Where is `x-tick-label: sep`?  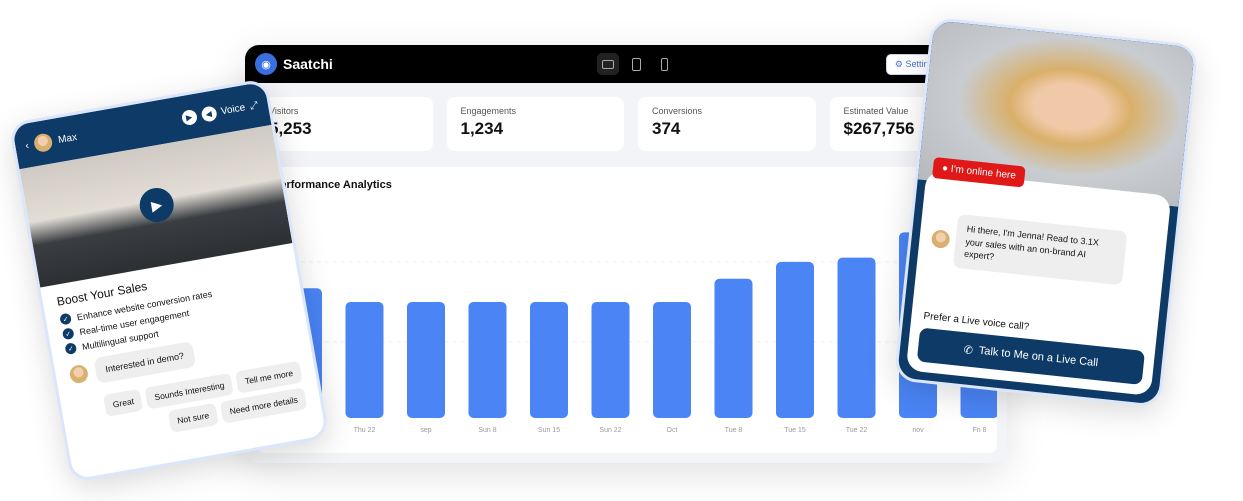 x-tick-label: sep is located at coordinates (425, 430).